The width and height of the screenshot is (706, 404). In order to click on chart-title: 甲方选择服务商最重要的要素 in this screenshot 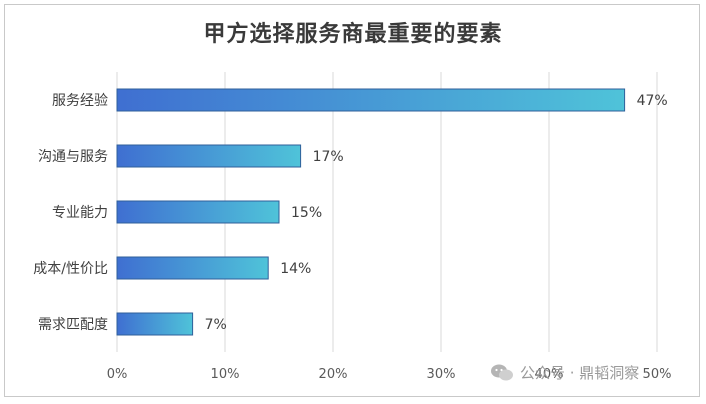, I will do `click(353, 34)`.